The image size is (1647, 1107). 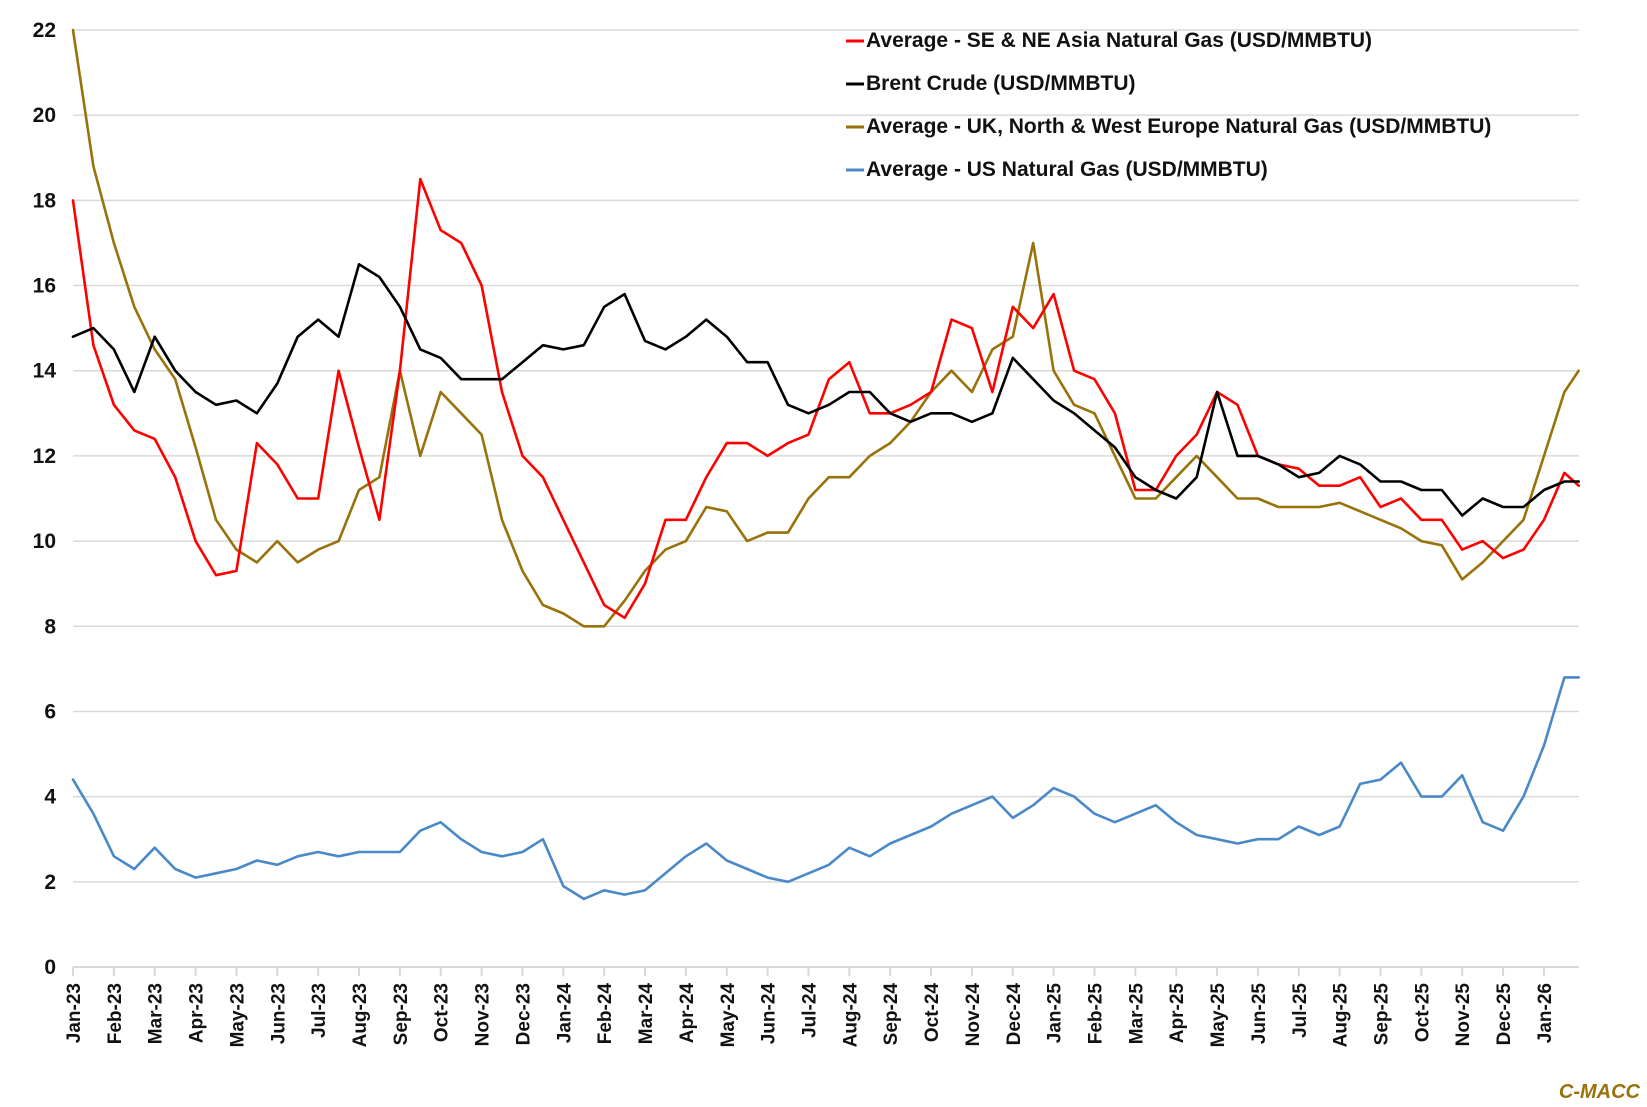 What do you see at coordinates (1341, 1015) in the screenshot?
I see `x-tick-label: Aug-25` at bounding box center [1341, 1015].